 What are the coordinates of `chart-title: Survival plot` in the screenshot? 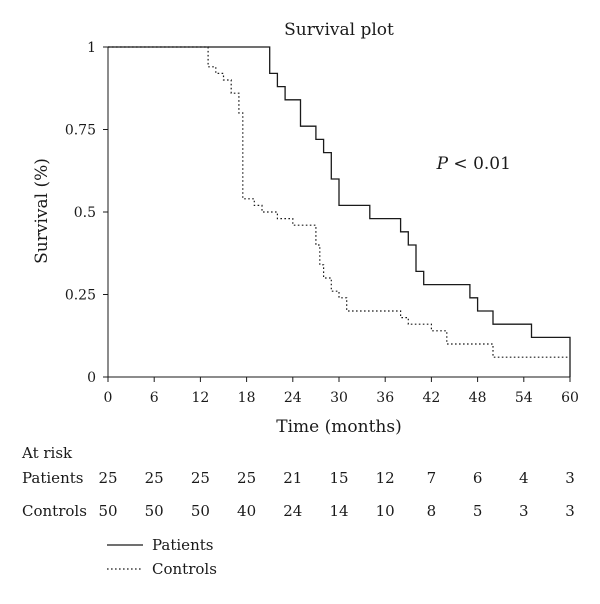 It's located at (339, 30).